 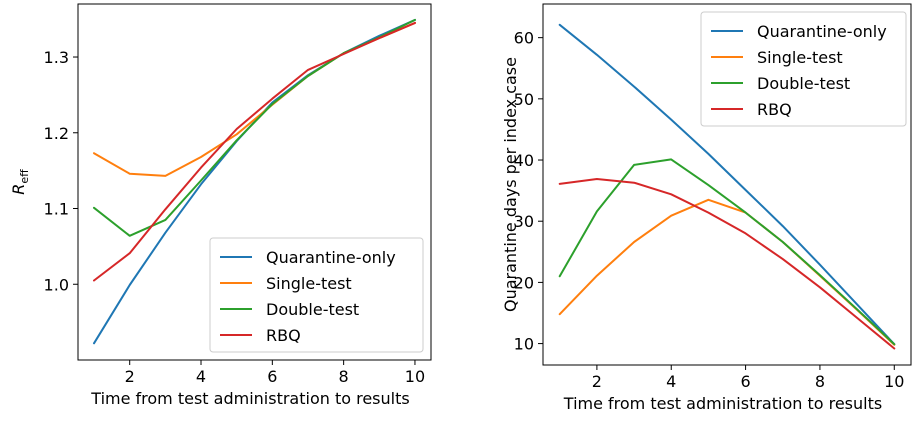 I want to click on y-axis-label: Quarantine days per index case, so click(x=510, y=184).